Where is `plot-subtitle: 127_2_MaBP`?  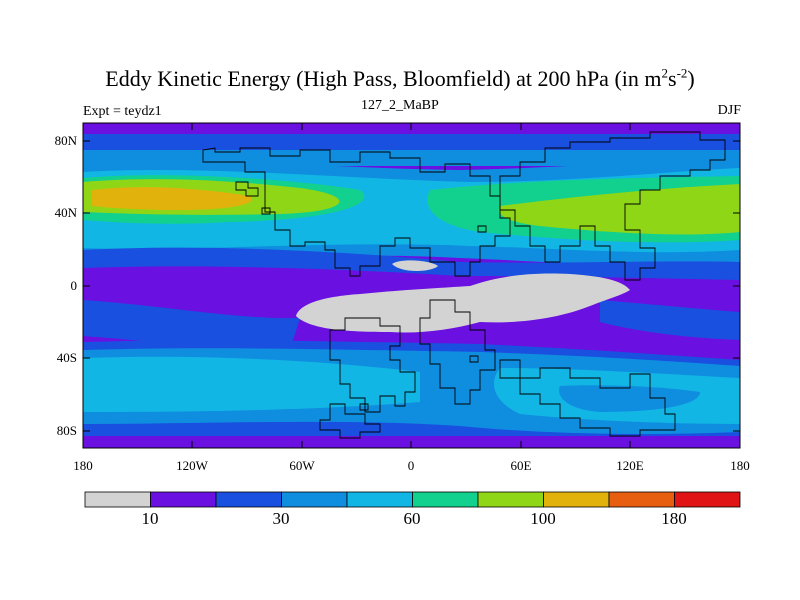 plot-subtitle: 127_2_MaBP is located at coordinates (400, 105).